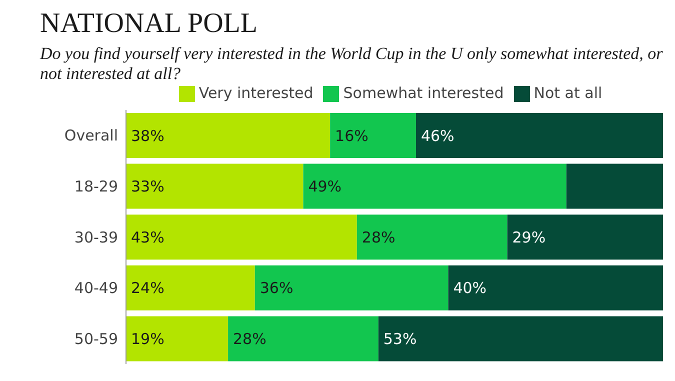 The height and width of the screenshot is (381, 675). I want to click on legend-label: Somewhat interested, so click(423, 93).